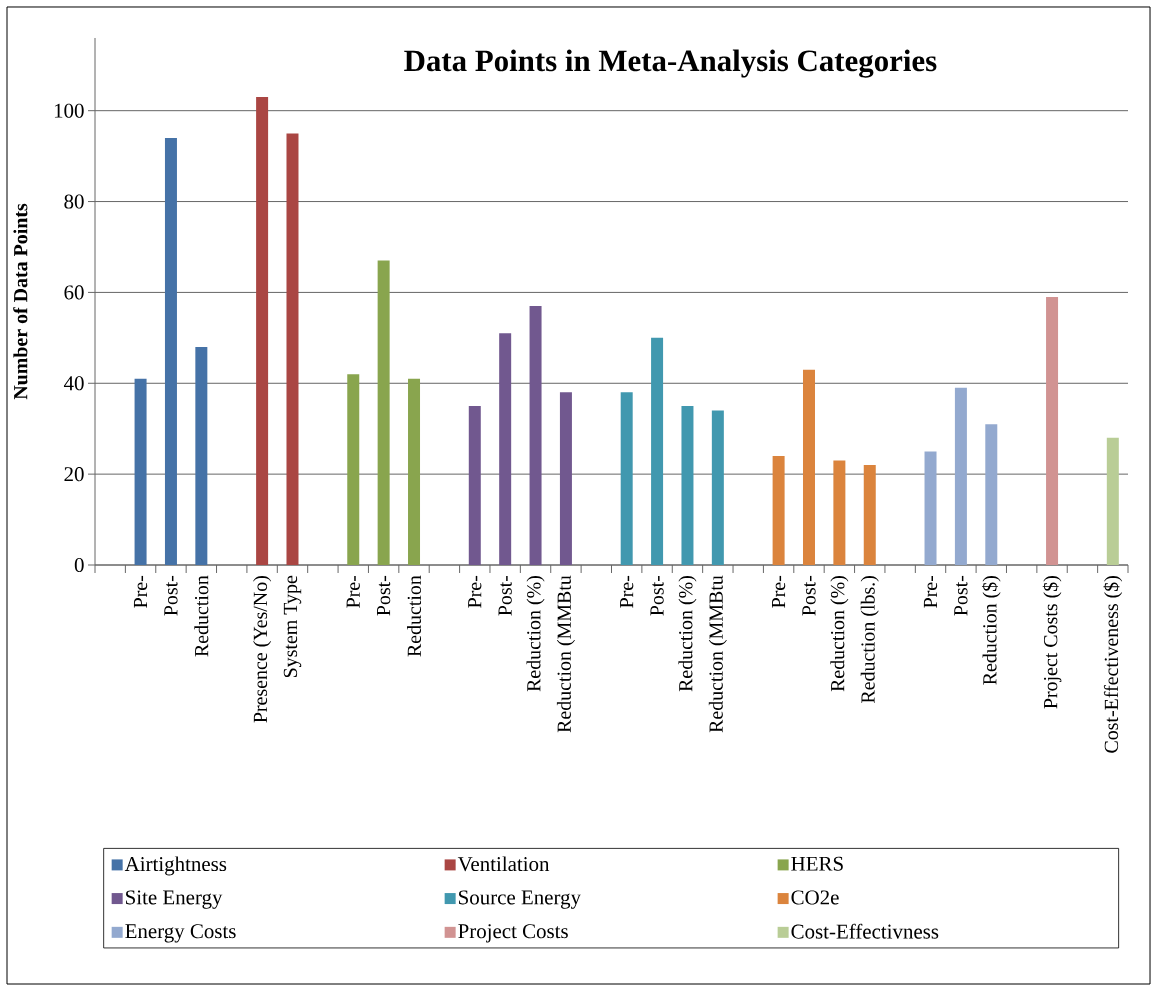 The image size is (1154, 987). I want to click on y-tick-label: 80, so click(74, 201).